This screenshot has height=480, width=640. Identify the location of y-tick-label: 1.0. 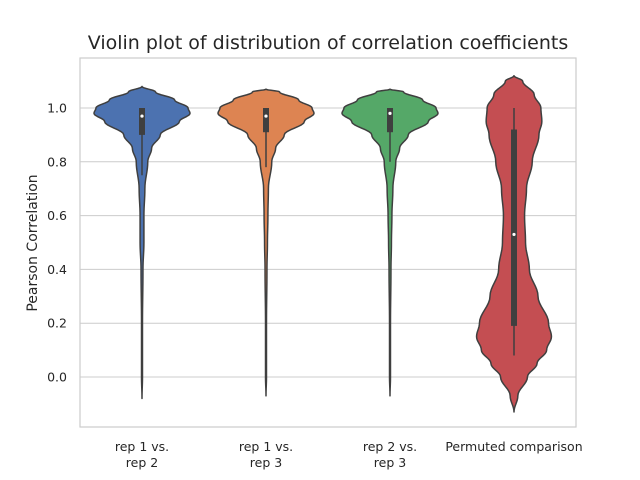
(57, 108).